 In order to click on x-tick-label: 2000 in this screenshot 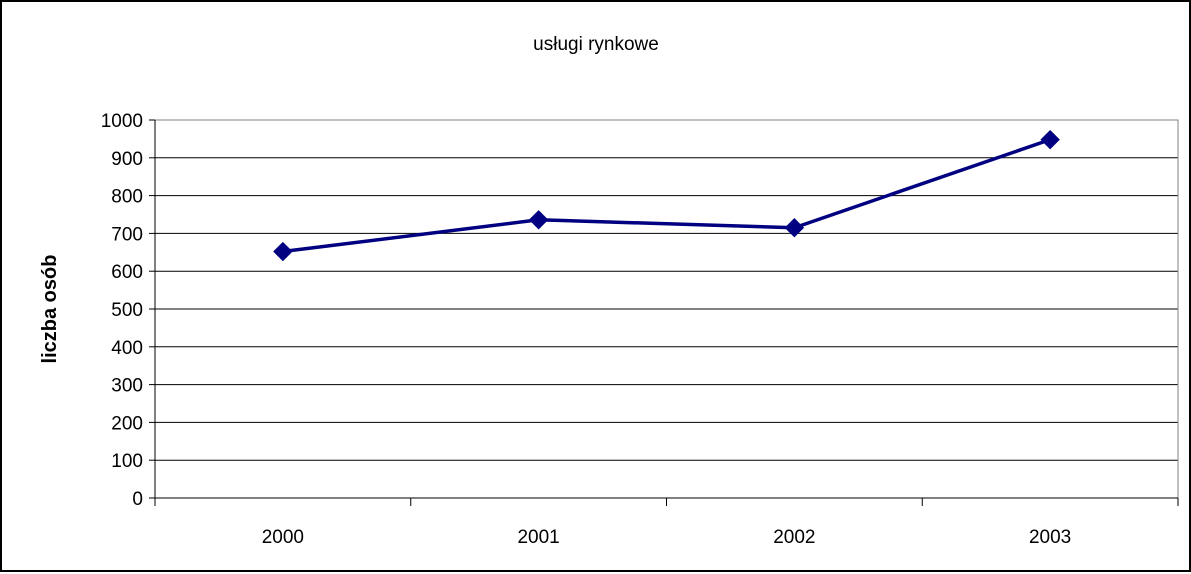, I will do `click(283, 537)`.